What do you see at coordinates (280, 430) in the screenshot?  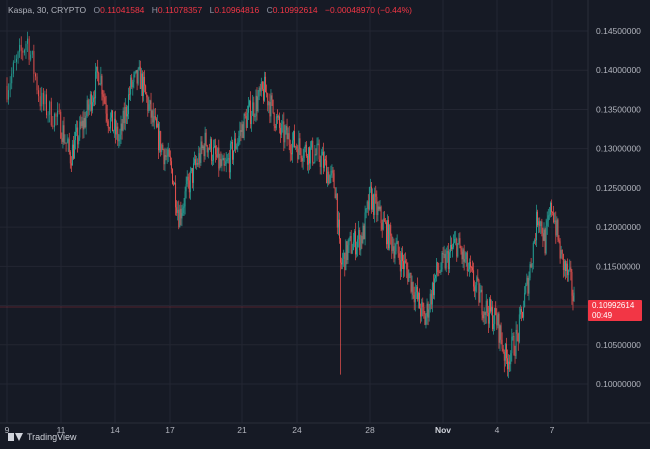 I see `time-axis: 9 11 14 17 21 24 28 Nov 4 7` at bounding box center [280, 430].